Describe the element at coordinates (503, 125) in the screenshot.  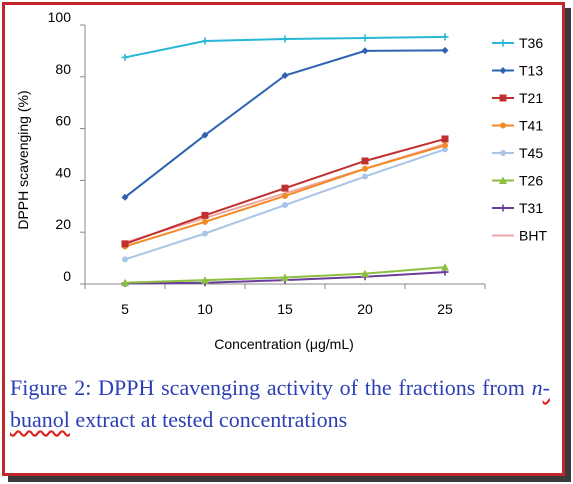
I see `legend-marker-t41` at that location.